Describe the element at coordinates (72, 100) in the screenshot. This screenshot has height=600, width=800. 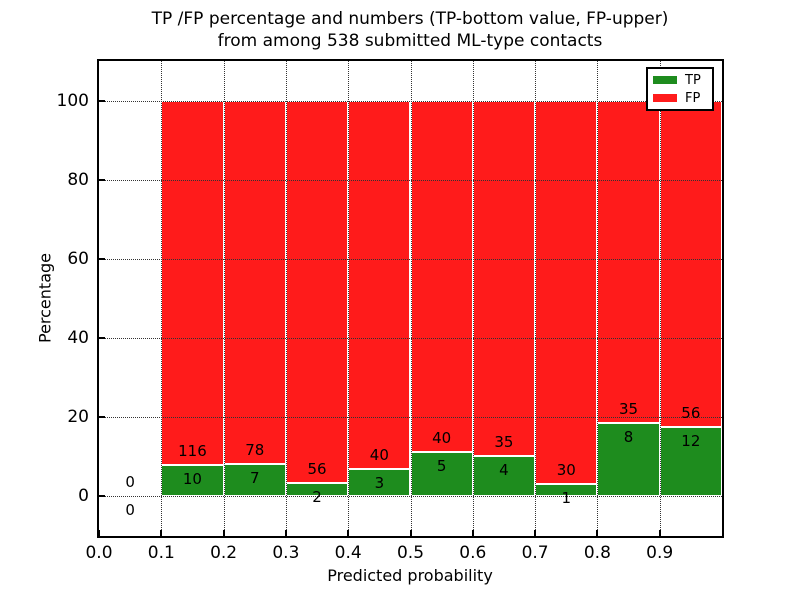
I see `y-tick-label: 100` at that location.